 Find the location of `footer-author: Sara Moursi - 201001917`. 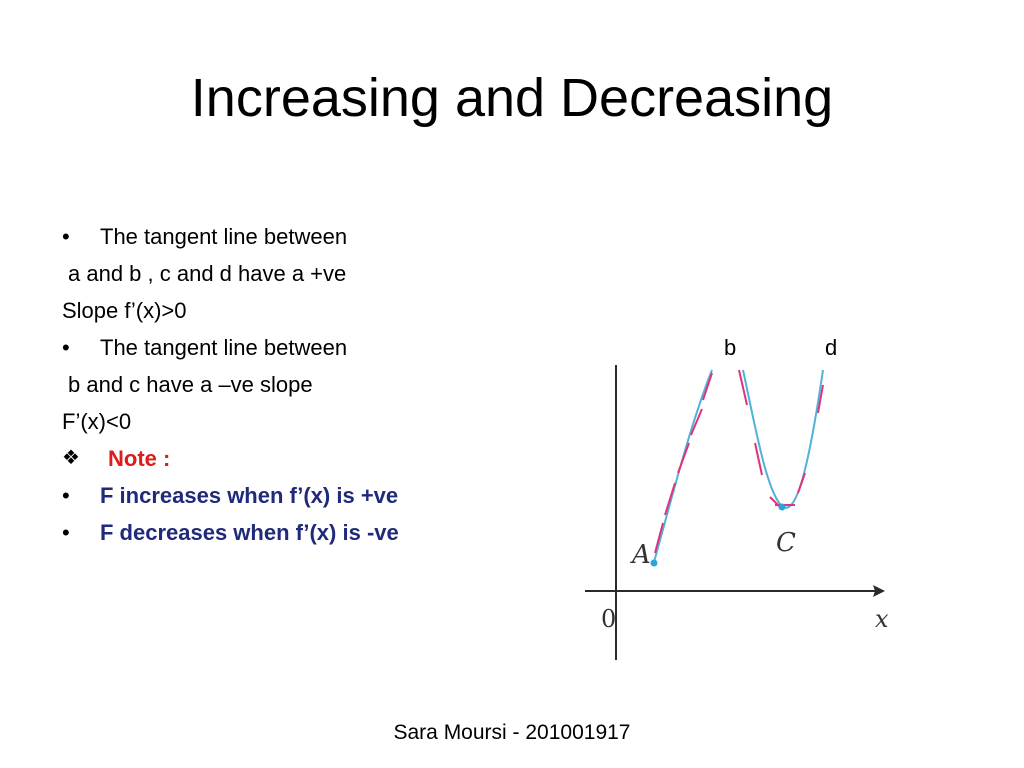

footer-author: Sara Moursi - 201001917 is located at coordinates (512, 732).